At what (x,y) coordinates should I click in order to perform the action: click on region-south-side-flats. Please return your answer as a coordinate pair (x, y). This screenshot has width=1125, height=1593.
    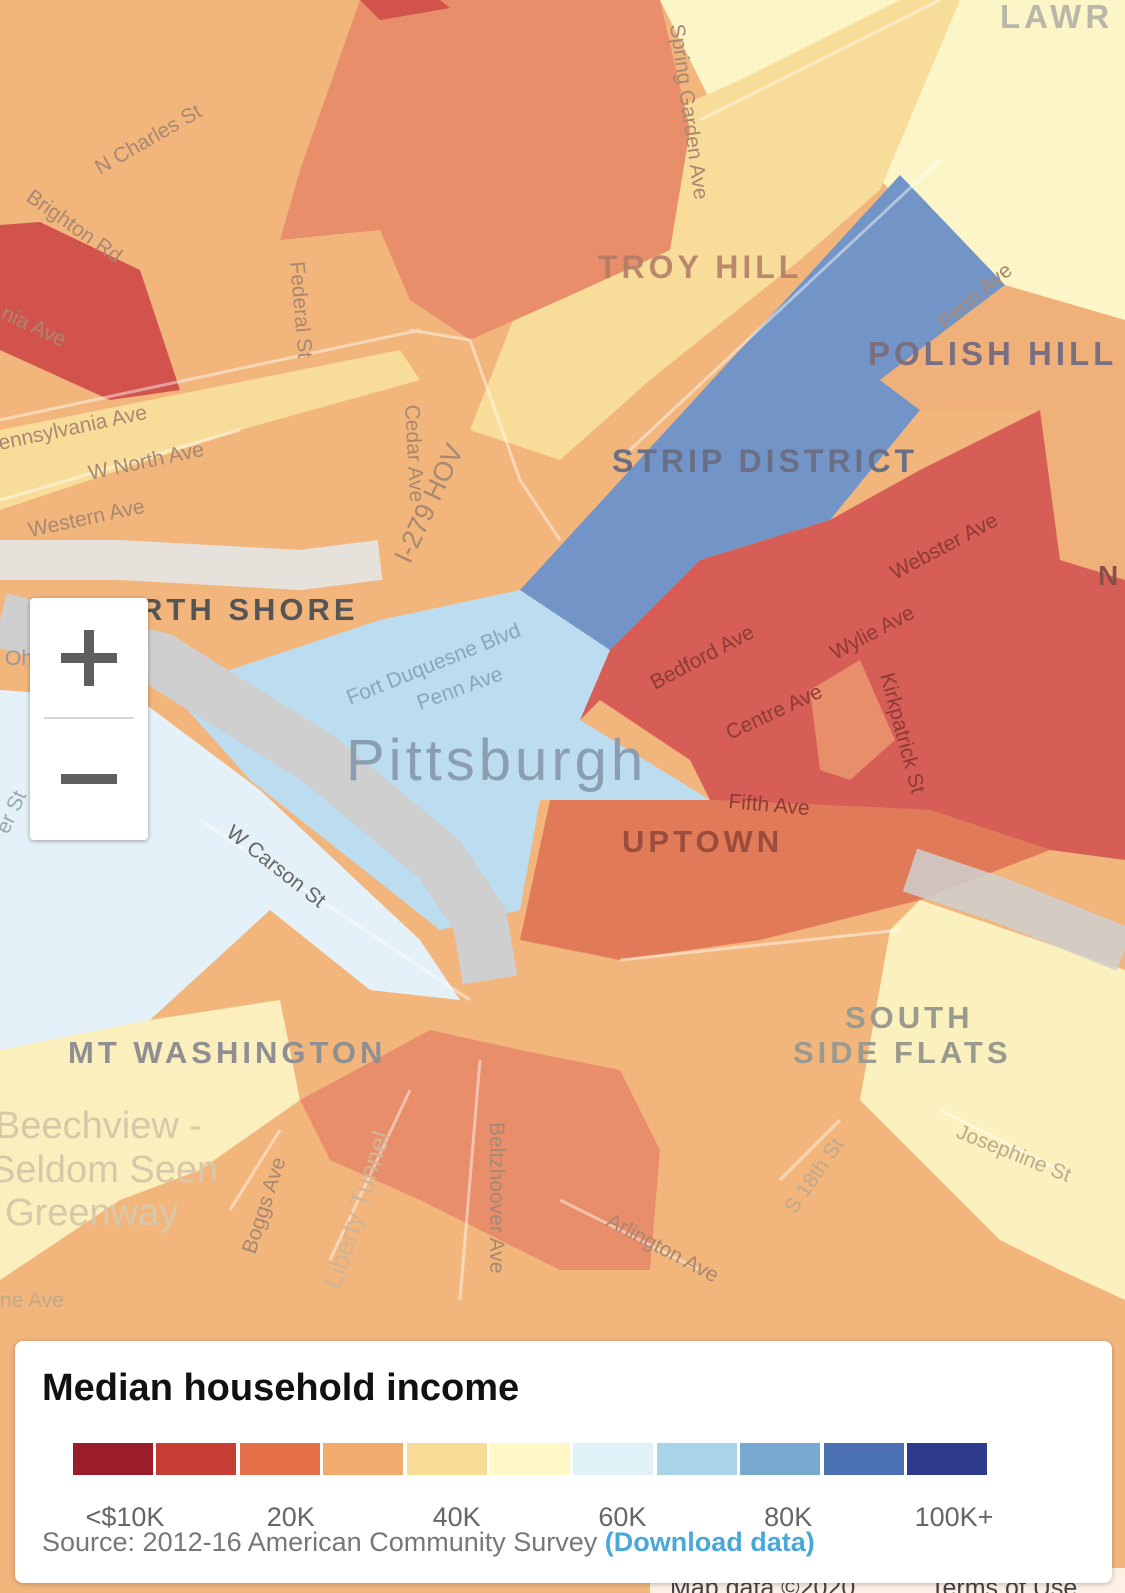
    Looking at the image, I should click on (992, 1100).